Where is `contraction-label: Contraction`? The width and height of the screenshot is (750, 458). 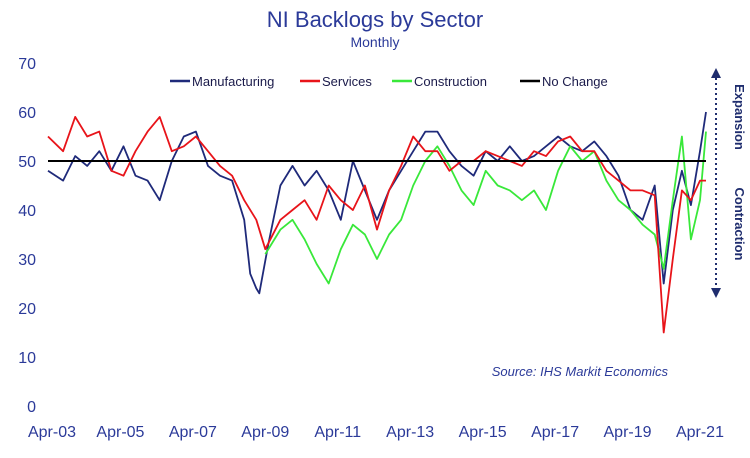
contraction-label: Contraction is located at coordinates (739, 224).